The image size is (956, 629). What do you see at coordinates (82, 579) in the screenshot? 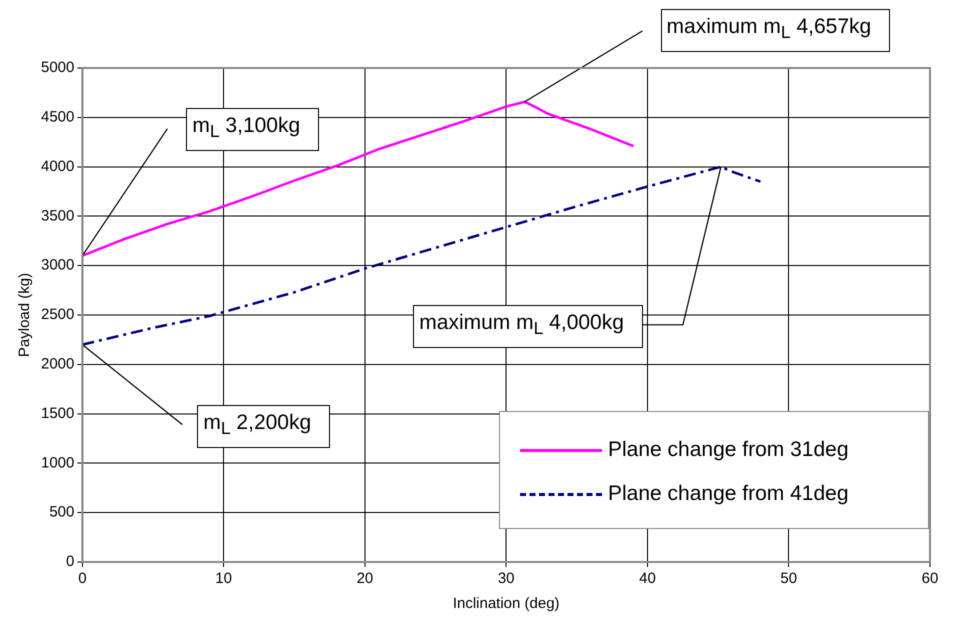
I see `x-tick-label: 0` at bounding box center [82, 579].